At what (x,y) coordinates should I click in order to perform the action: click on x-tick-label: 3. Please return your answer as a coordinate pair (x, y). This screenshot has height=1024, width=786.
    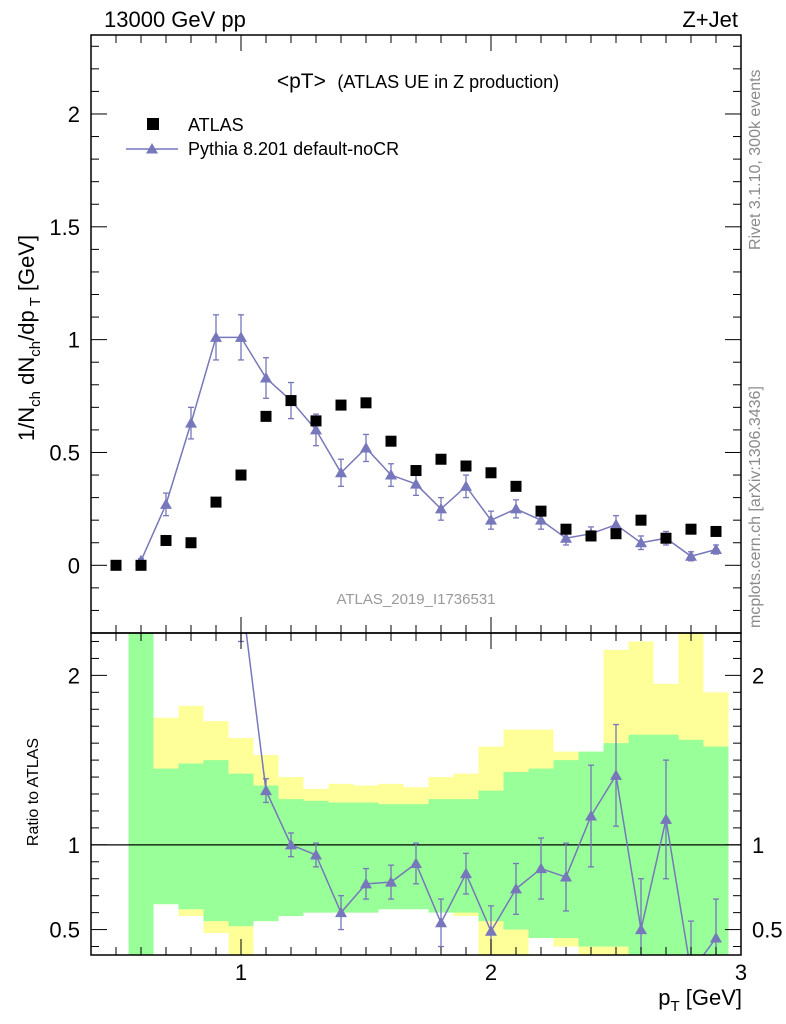
    Looking at the image, I should click on (741, 972).